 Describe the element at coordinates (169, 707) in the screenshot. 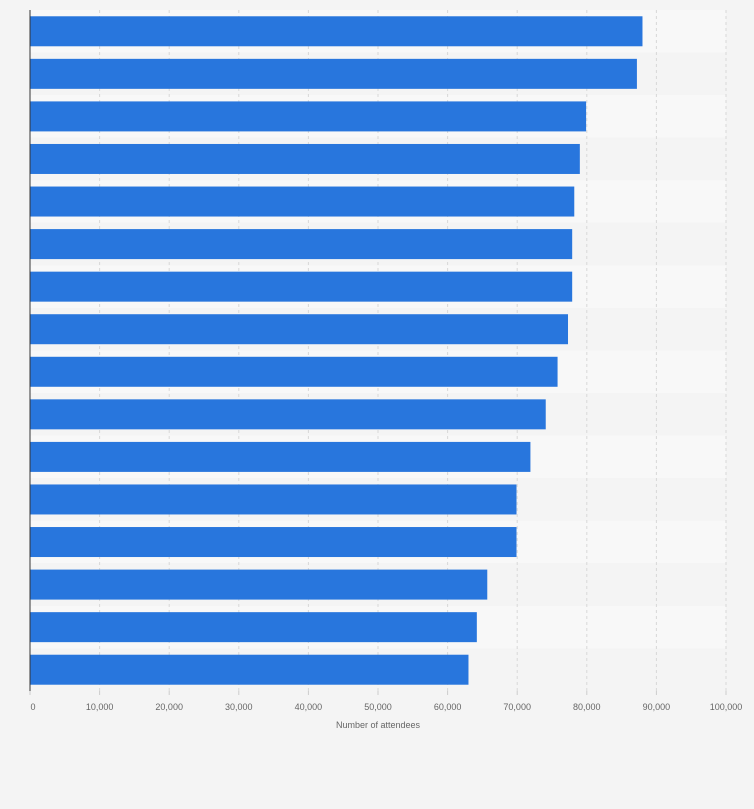

I see `x-tick-label: 20,000` at that location.